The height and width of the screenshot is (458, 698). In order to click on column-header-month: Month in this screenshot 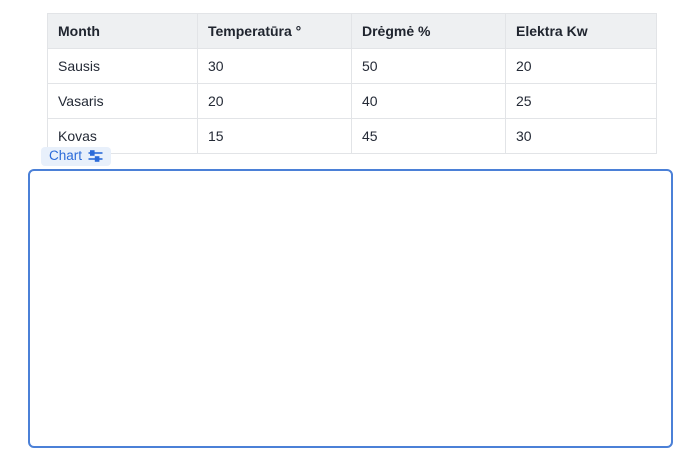, I will do `click(122, 31)`.